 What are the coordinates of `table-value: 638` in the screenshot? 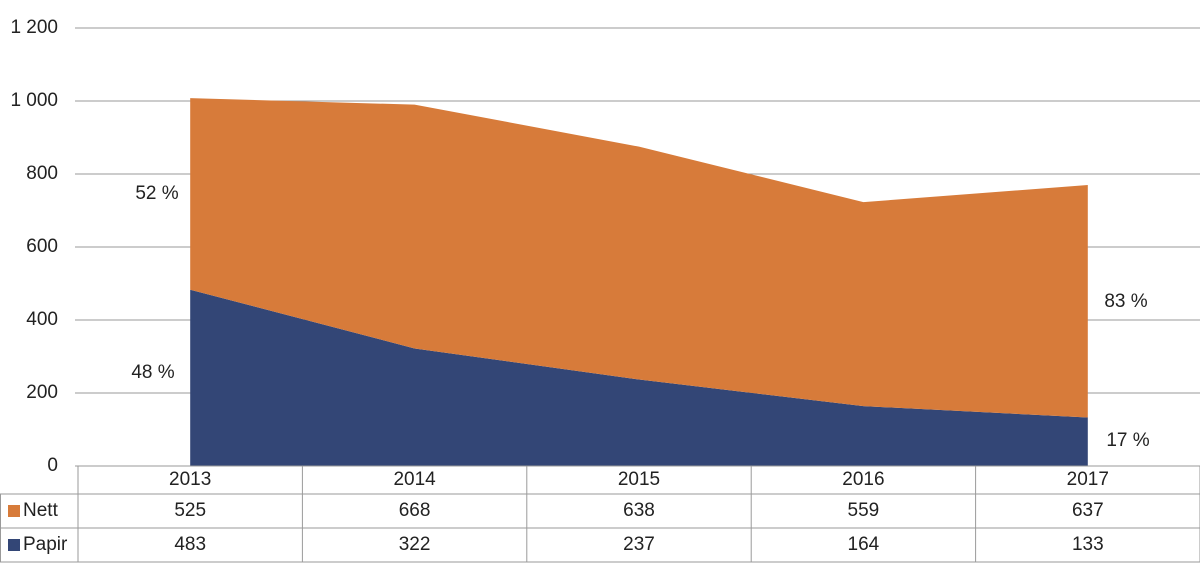 It's located at (639, 510).